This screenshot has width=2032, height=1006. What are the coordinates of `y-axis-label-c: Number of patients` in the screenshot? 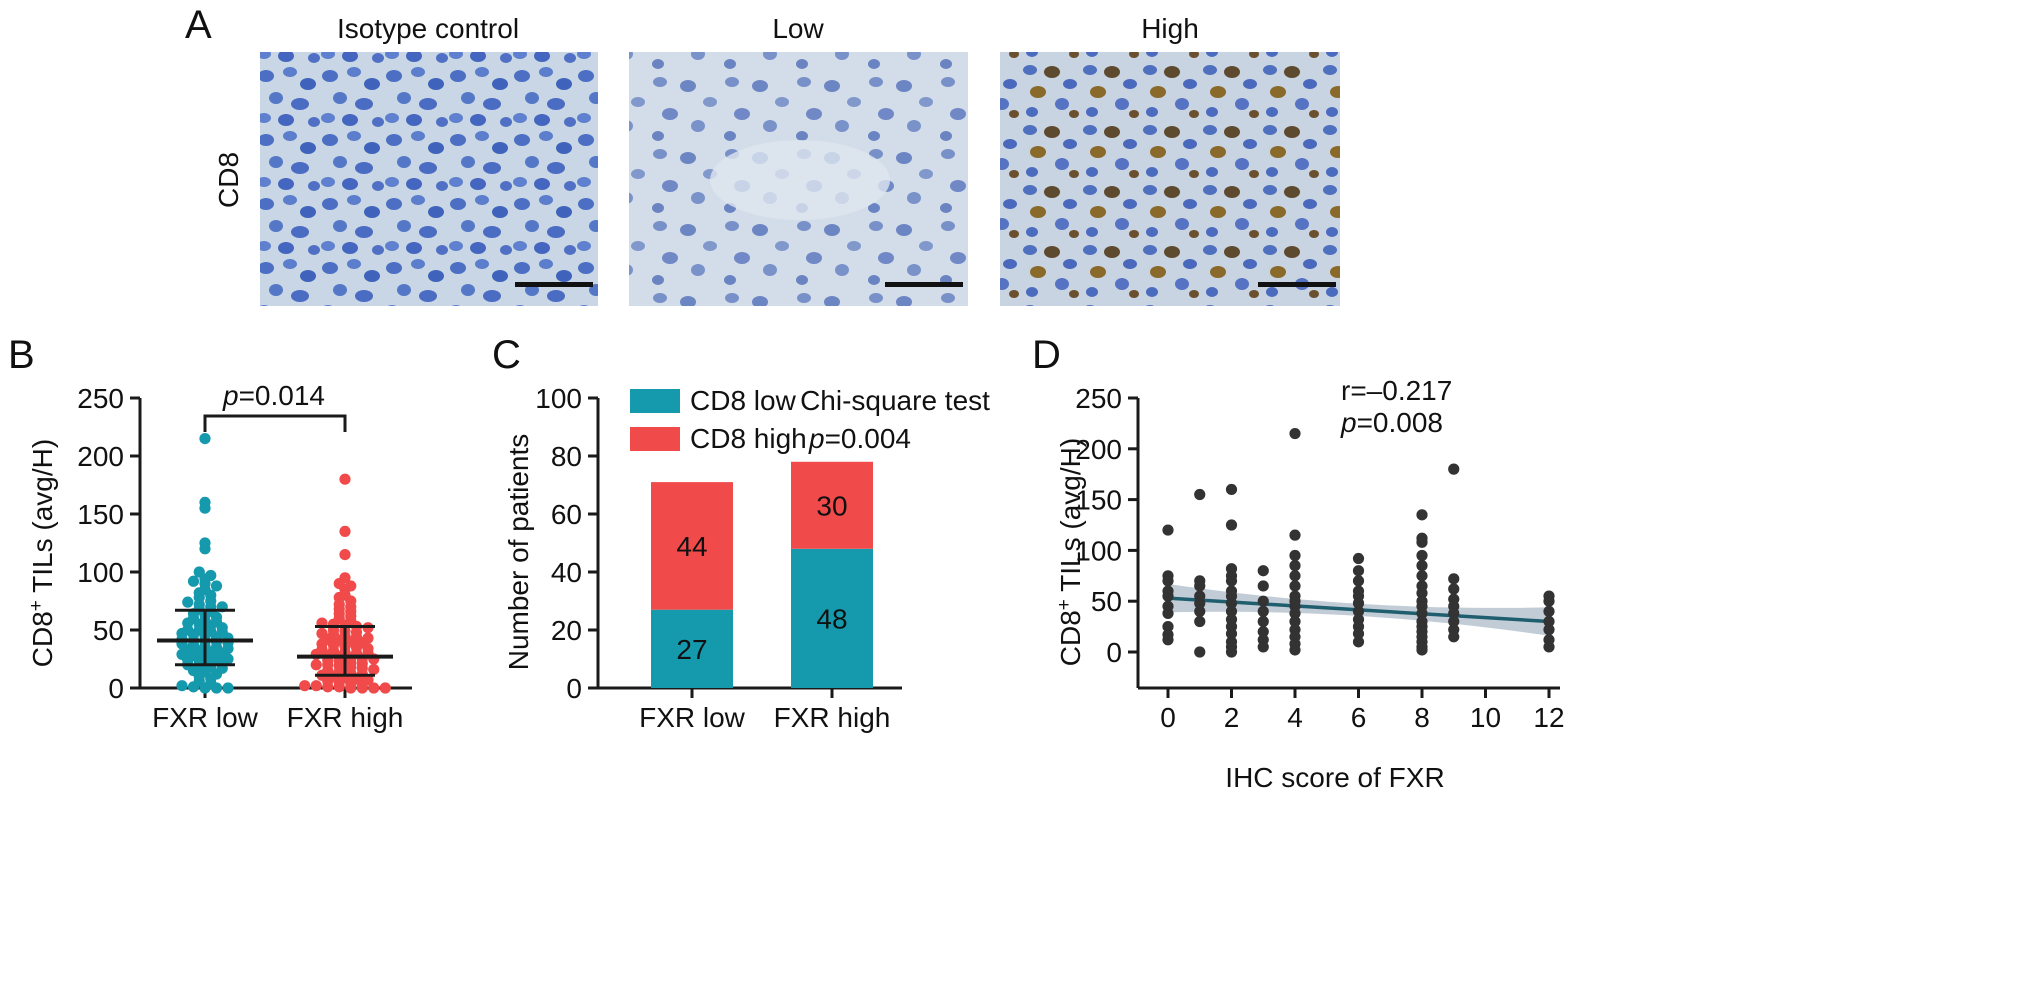 It's located at (518, 552).